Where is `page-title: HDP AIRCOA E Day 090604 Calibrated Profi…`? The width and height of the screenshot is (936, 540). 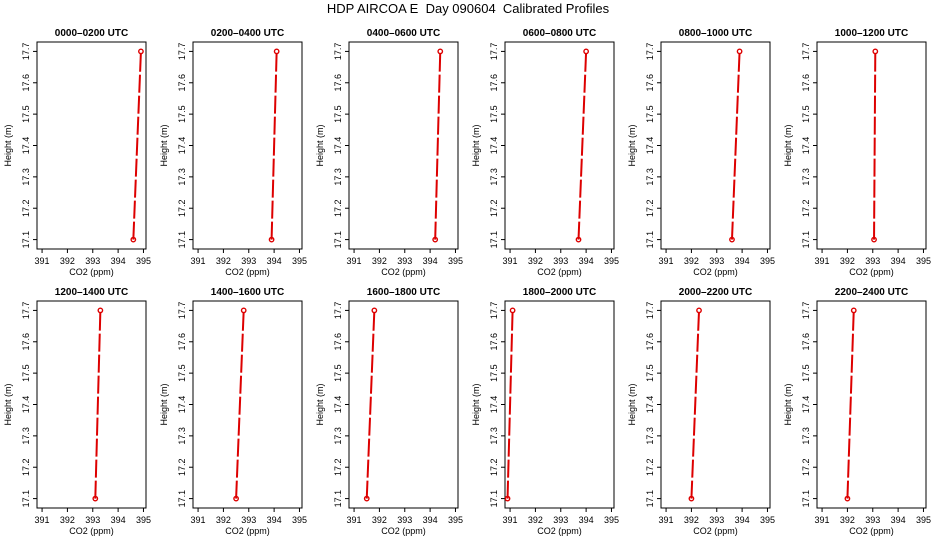 page-title: HDP AIRCOA E Day 090604 Calibrated Profi… is located at coordinates (468, 8).